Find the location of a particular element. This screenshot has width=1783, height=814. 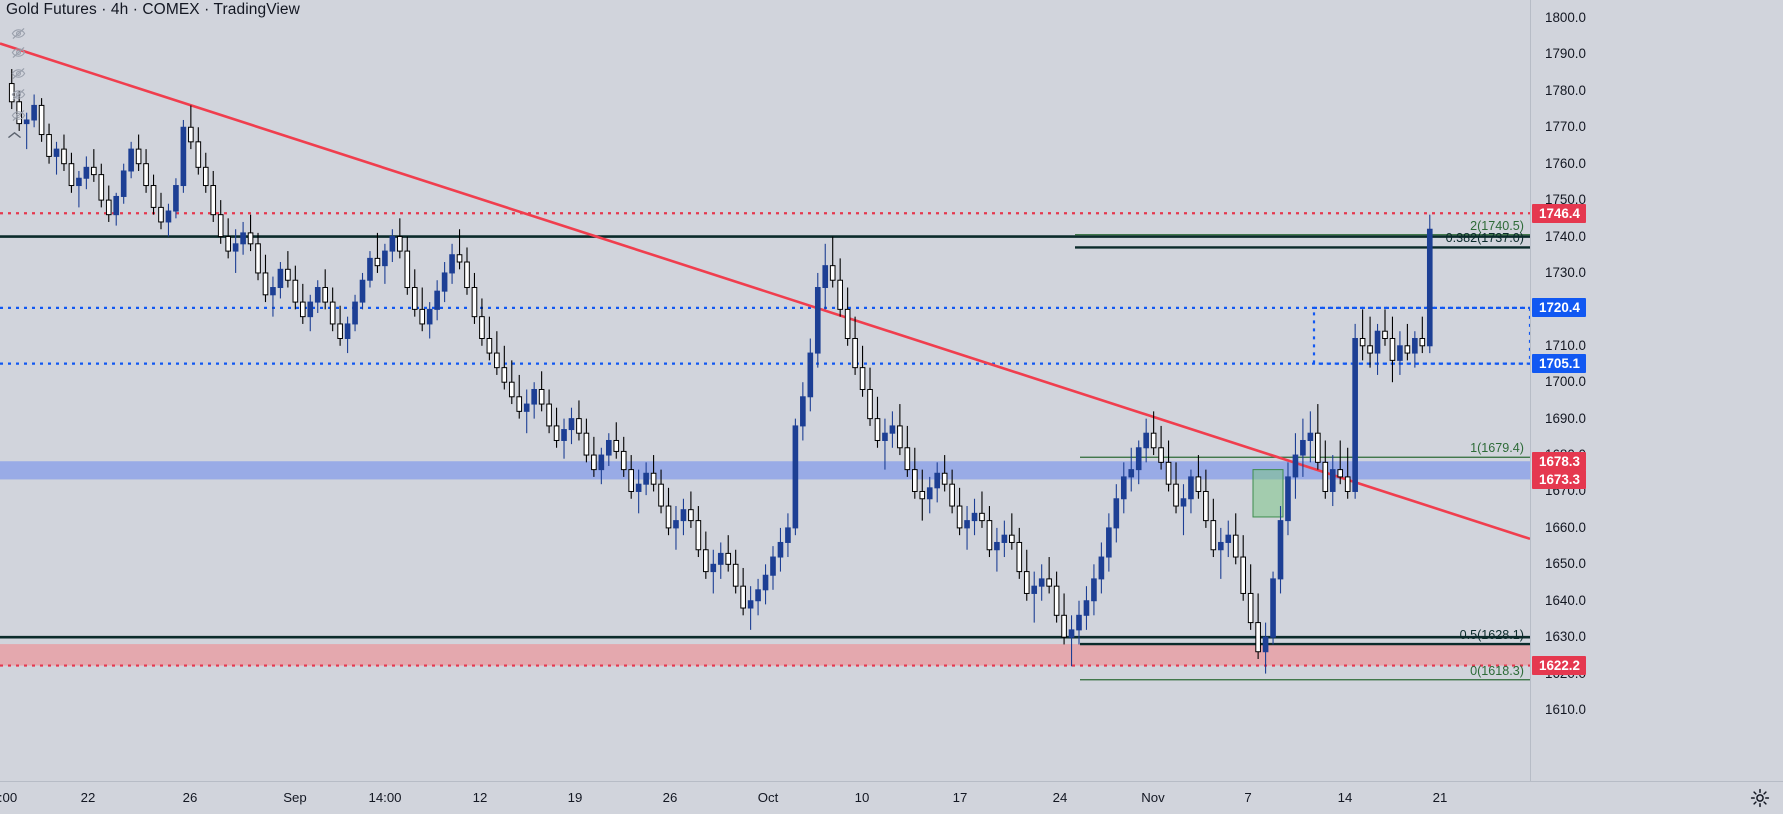

fib-level-label: 2(1740.5) is located at coordinates (1497, 225).